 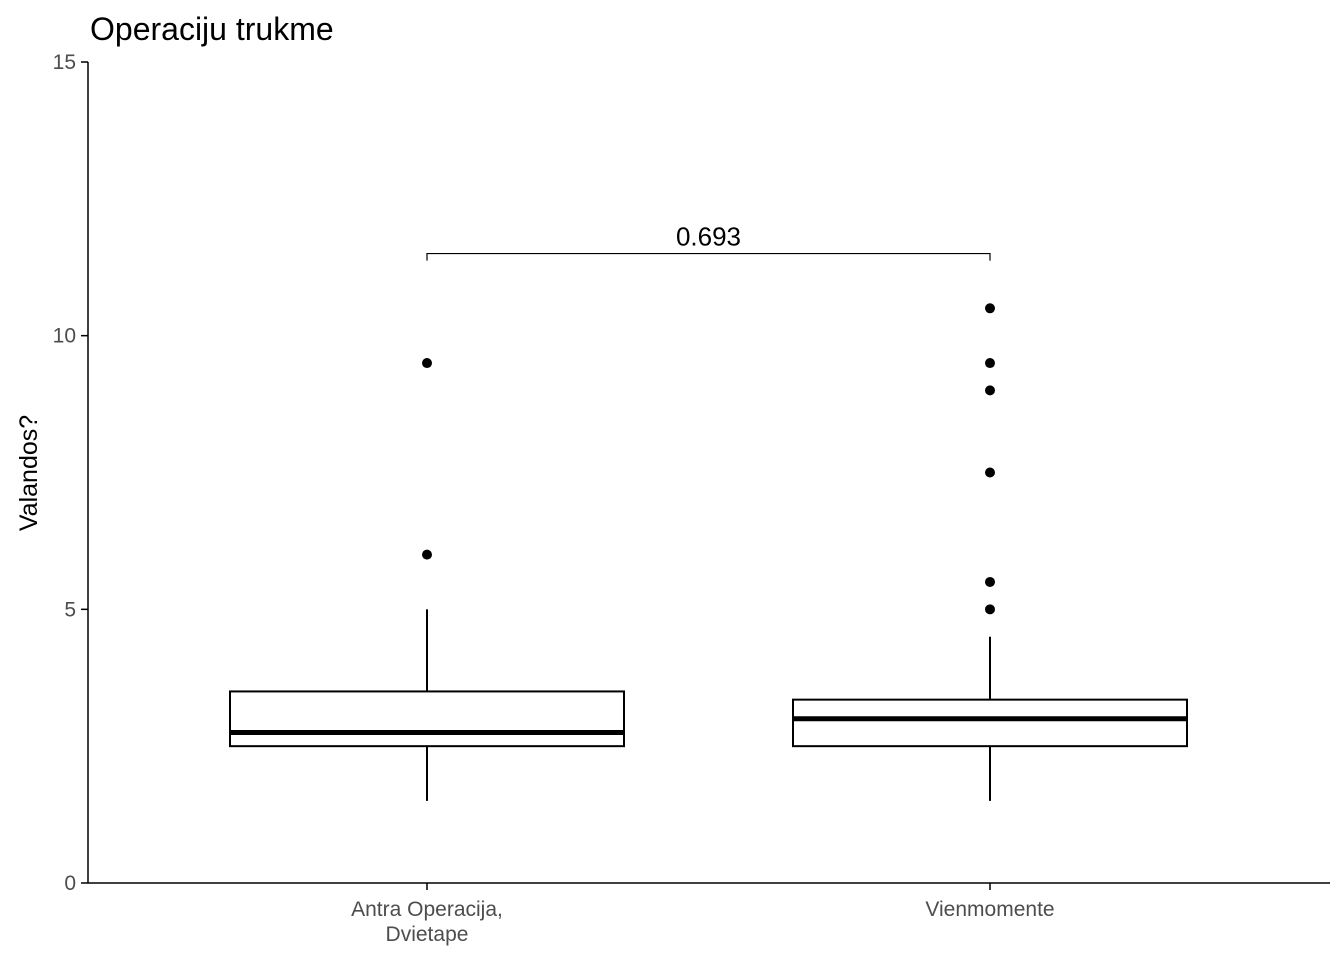 What do you see at coordinates (29, 473) in the screenshot?
I see `y-axis-title: Valandos?` at bounding box center [29, 473].